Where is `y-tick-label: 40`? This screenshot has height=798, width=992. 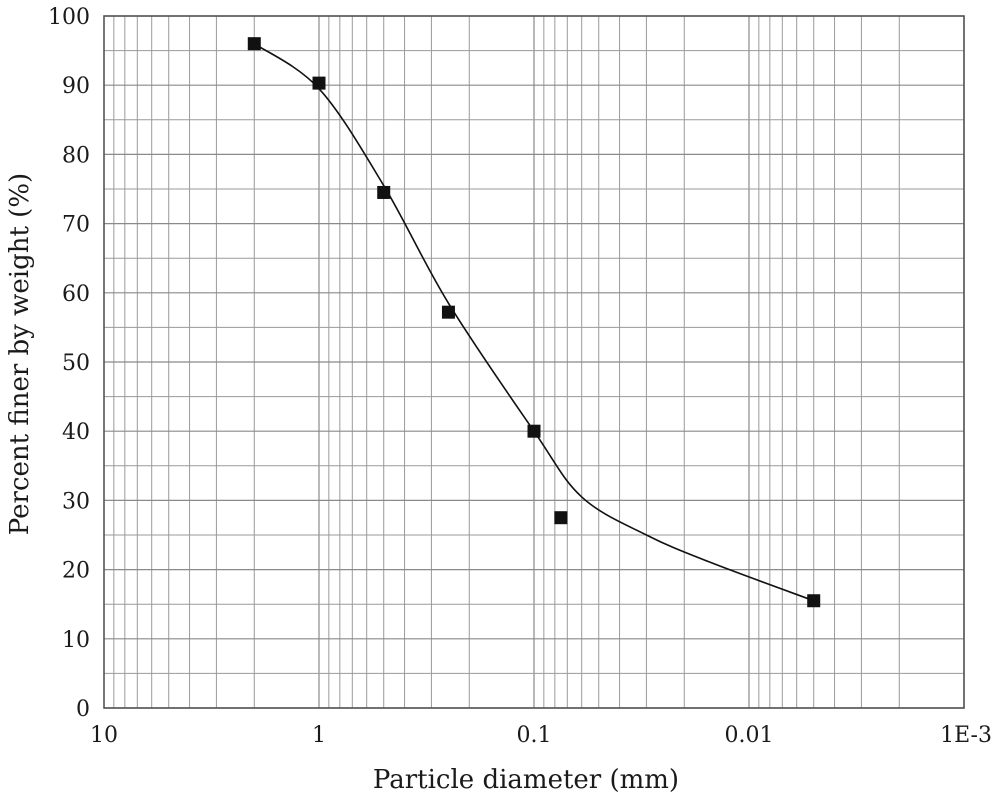 y-tick-label: 40 is located at coordinates (76, 432).